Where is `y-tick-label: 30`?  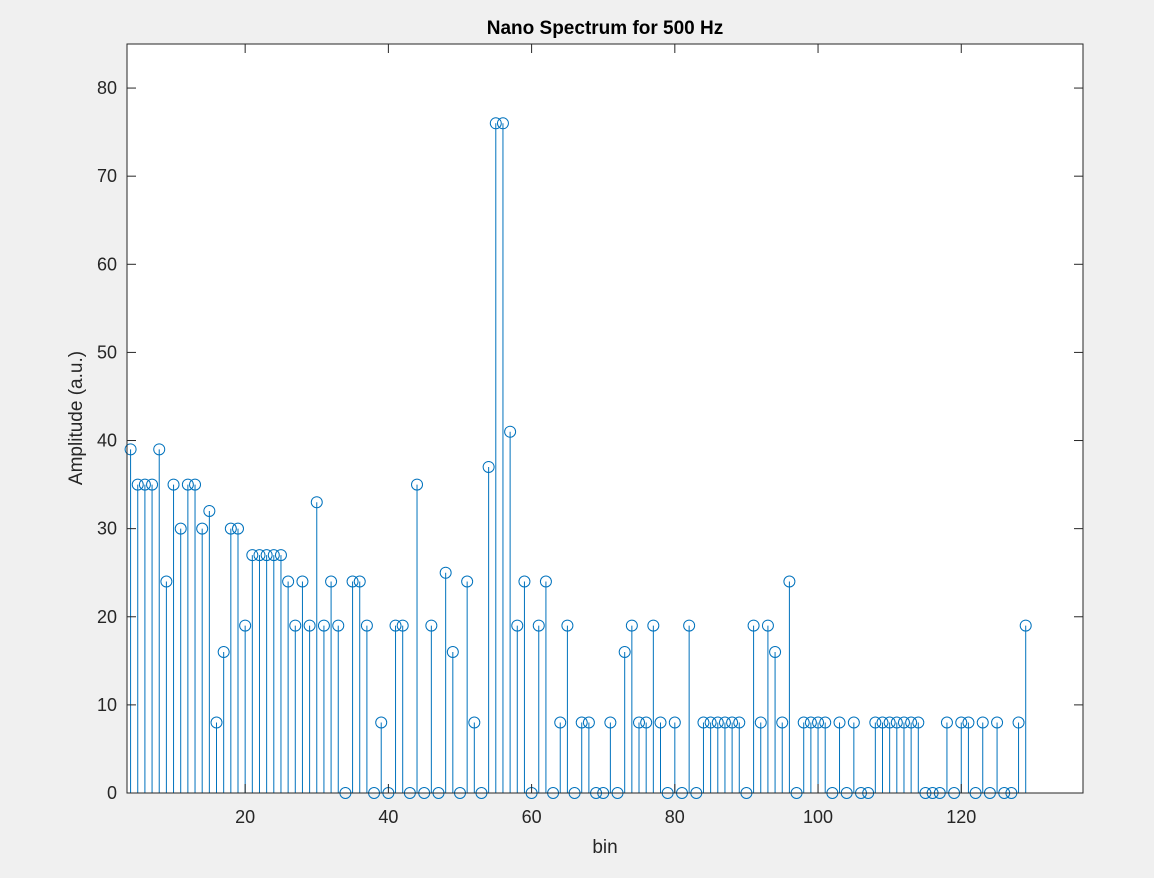
y-tick-label: 30 is located at coordinates (107, 529).